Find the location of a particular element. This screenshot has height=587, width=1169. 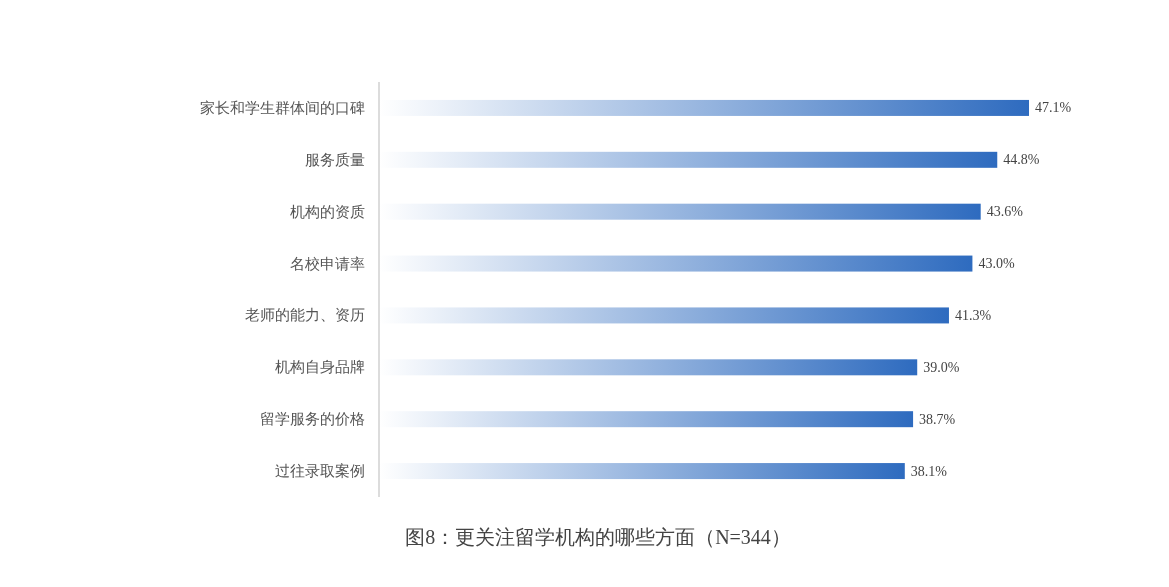

value-label: 39.0% is located at coordinates (941, 367).